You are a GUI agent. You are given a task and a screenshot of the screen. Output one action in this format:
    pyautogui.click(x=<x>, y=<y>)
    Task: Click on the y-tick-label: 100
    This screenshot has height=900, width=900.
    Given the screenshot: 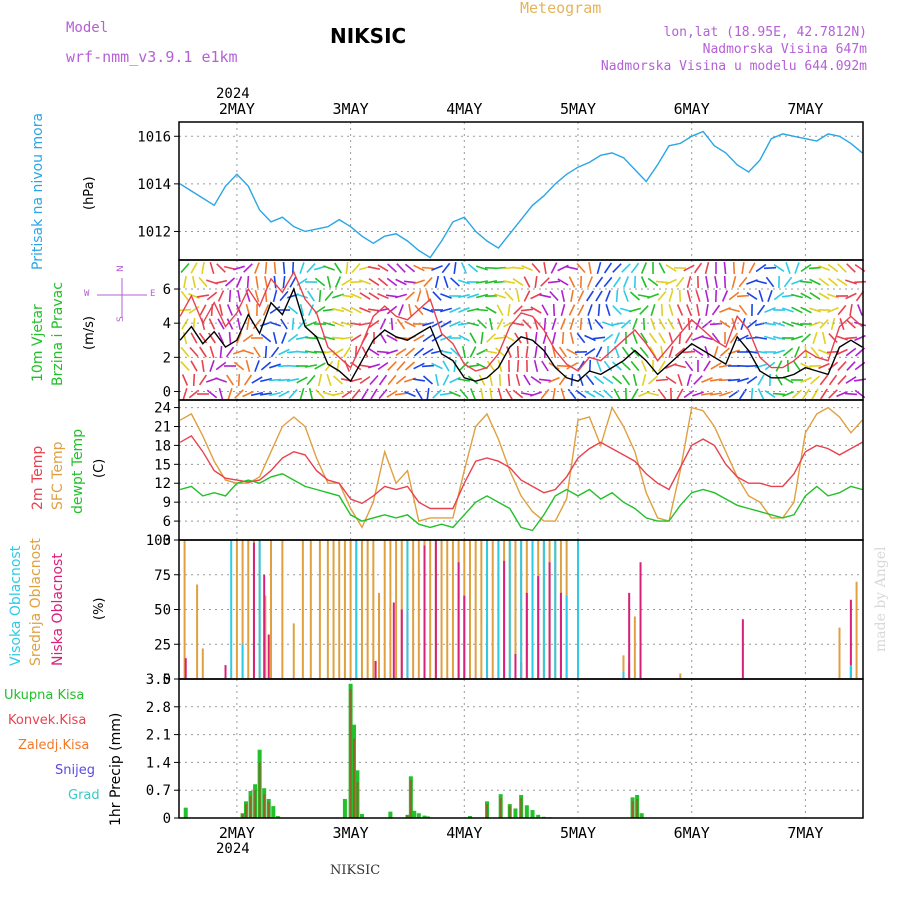 What is the action you would take?
    pyautogui.click(x=158, y=541)
    